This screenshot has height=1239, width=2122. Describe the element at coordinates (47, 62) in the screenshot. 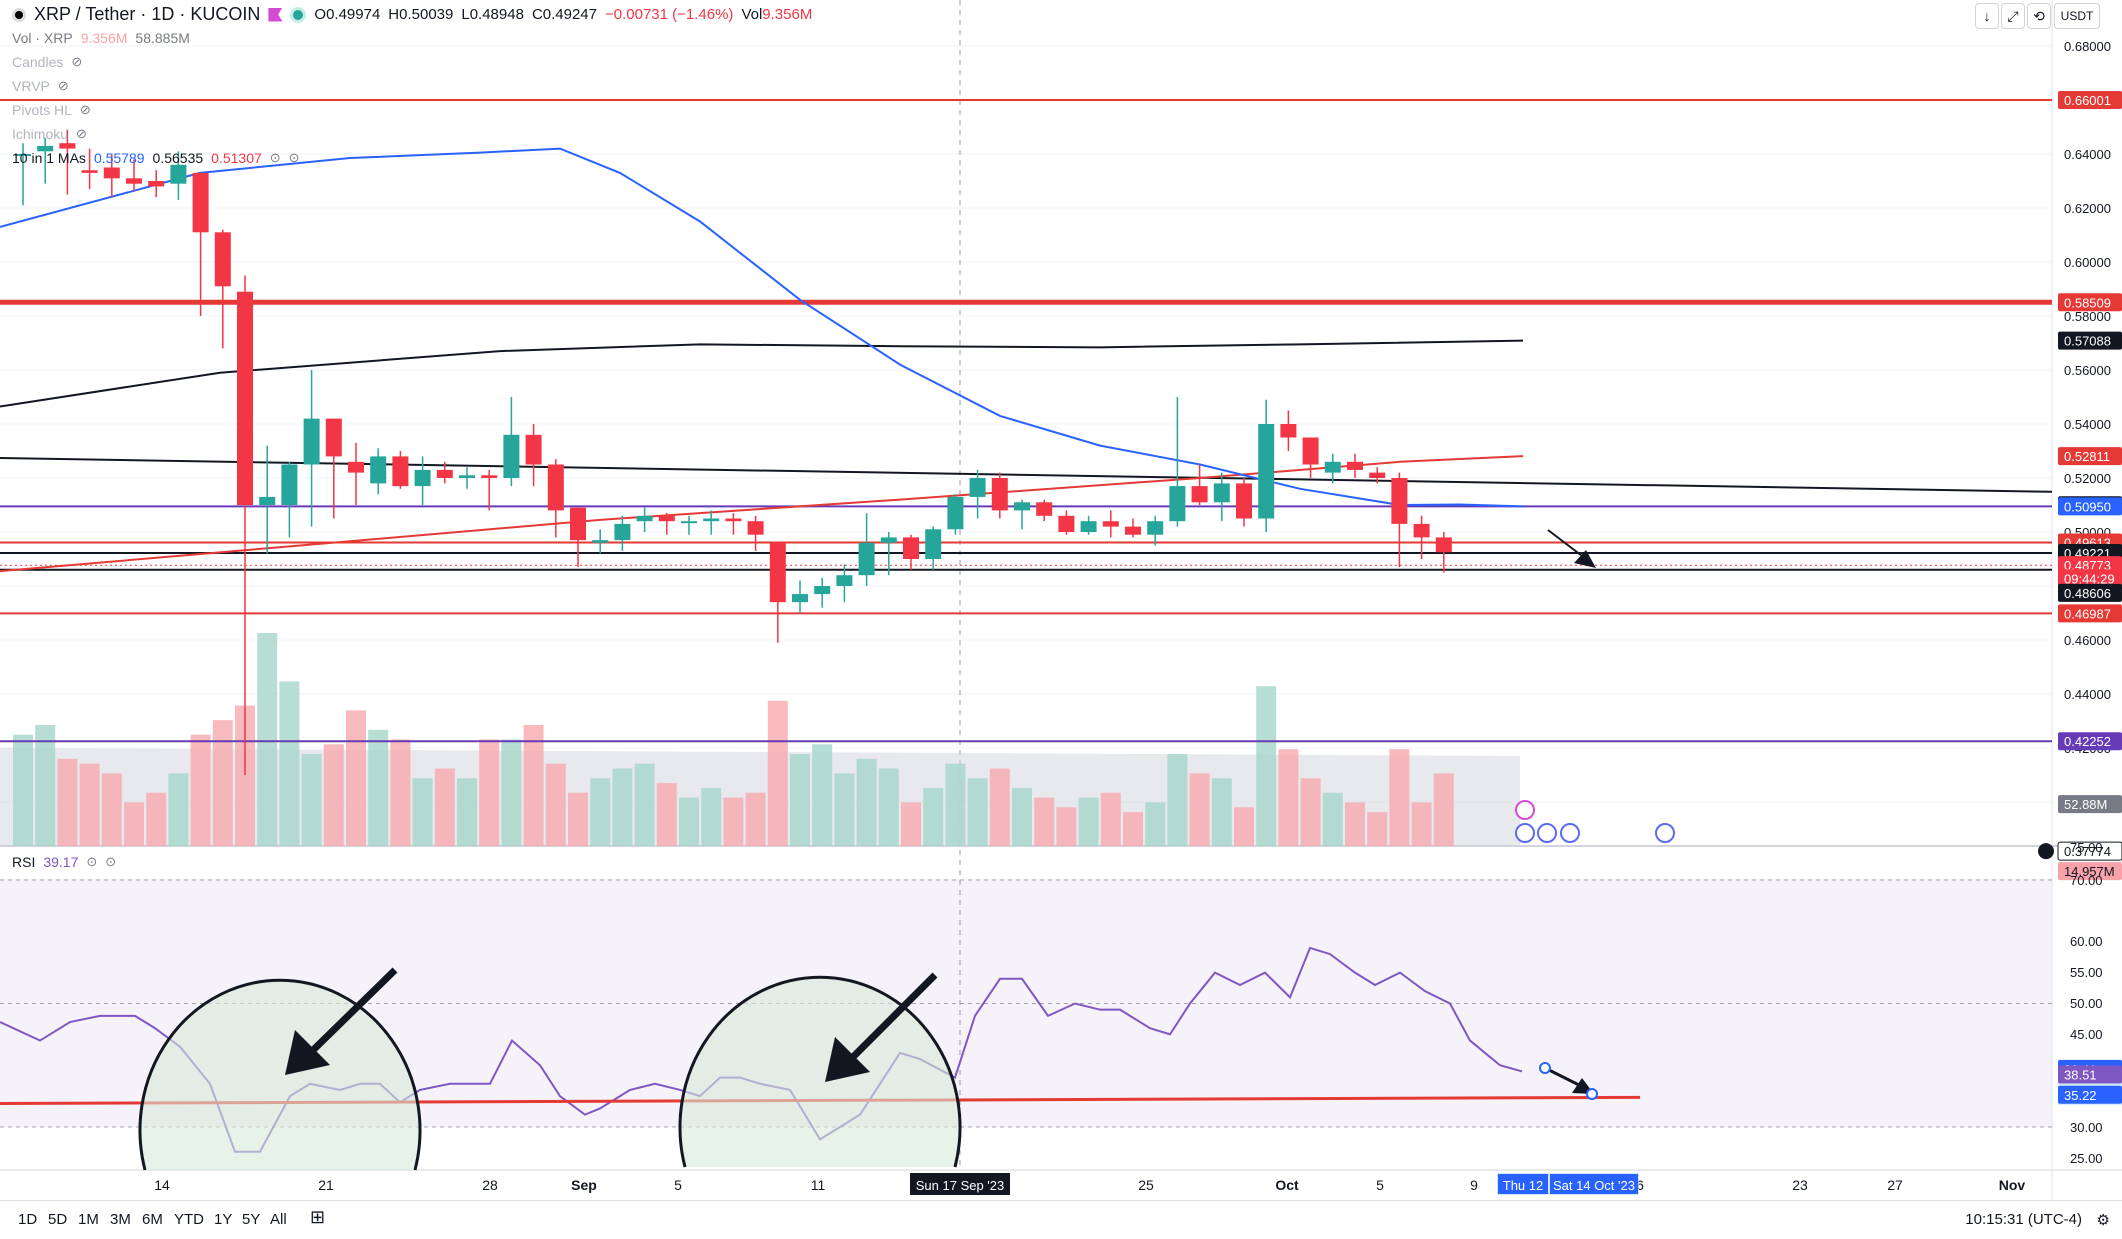

I see `indicator-candles: Candles ⊘` at that location.